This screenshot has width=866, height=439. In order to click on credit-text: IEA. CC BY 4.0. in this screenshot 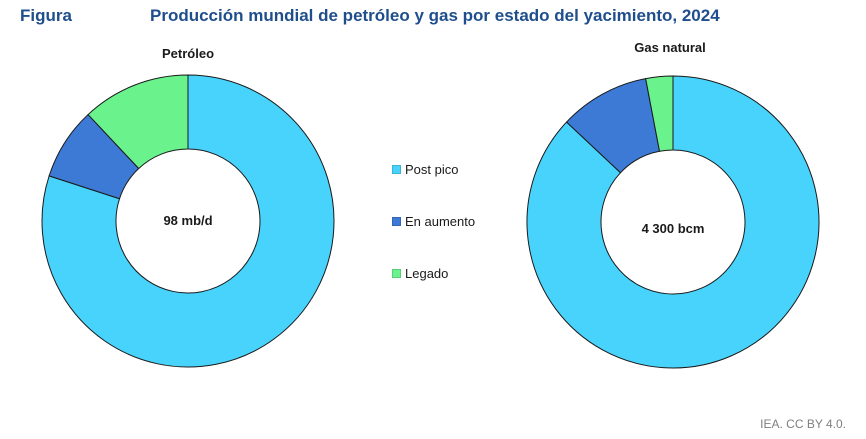, I will do `click(803, 424)`.